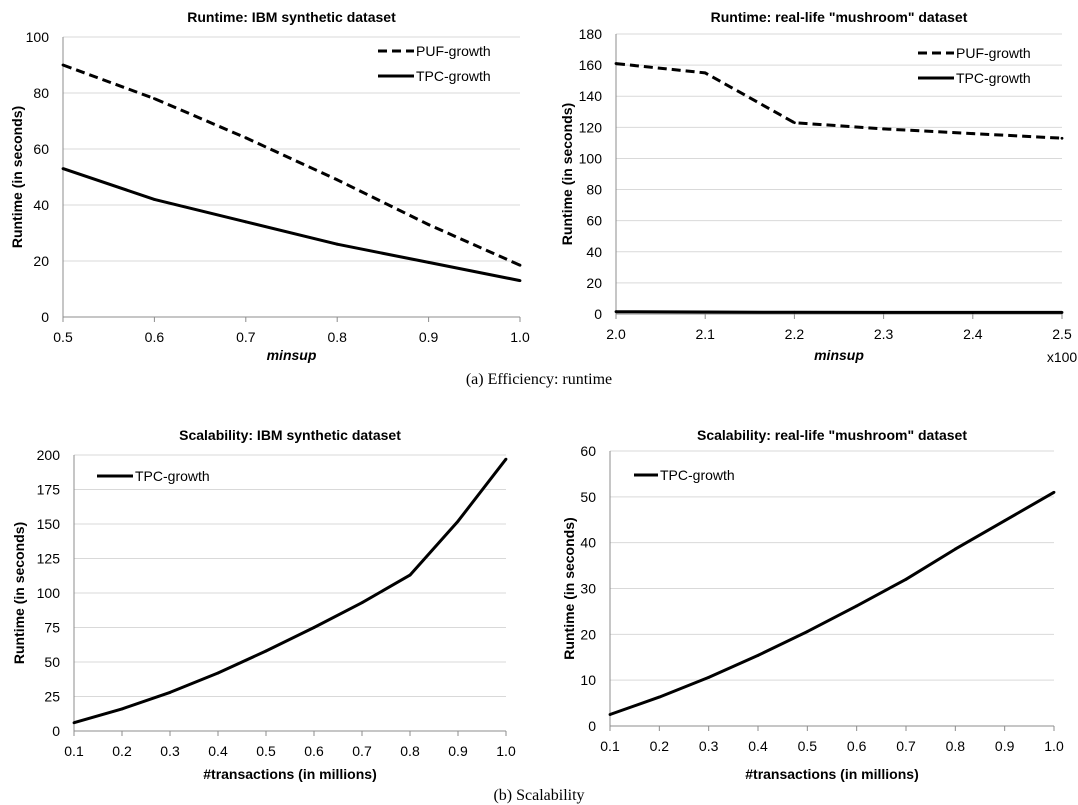  I want to click on x-tick-label: 2.4, so click(973, 334).